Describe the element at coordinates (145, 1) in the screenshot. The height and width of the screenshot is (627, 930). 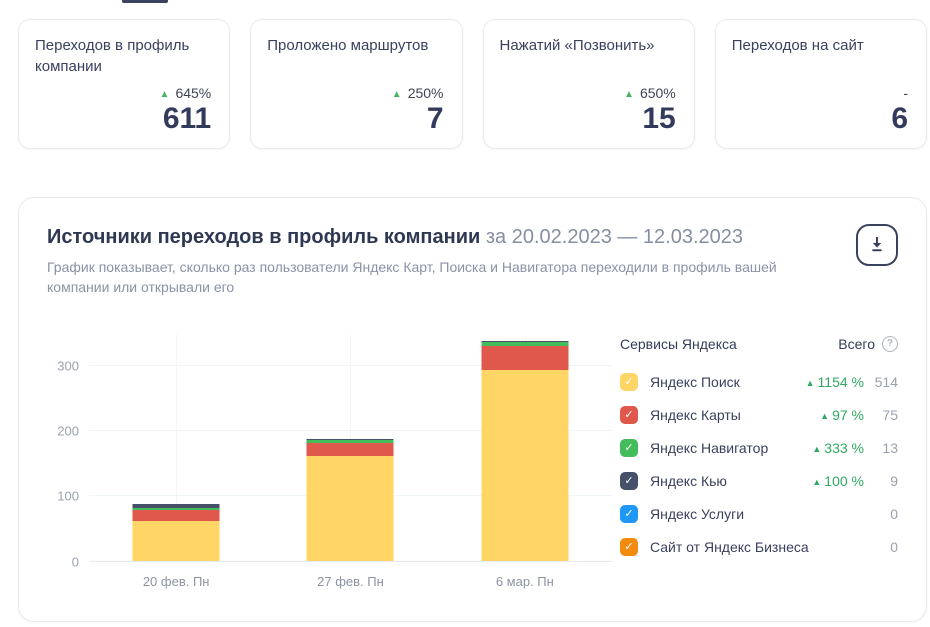
I see `active-tab-underline` at that location.